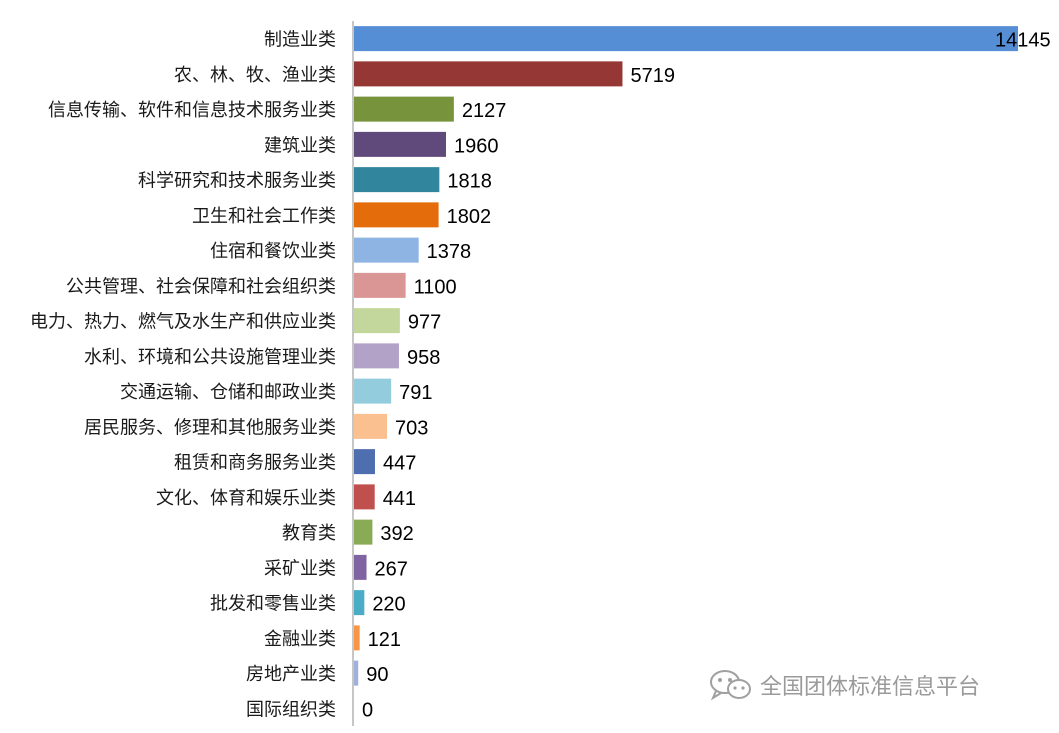 Image resolution: width=1059 pixels, height=733 pixels. Describe the element at coordinates (255, 463) in the screenshot. I see `category-label: 租赁和商务服务业类` at that location.